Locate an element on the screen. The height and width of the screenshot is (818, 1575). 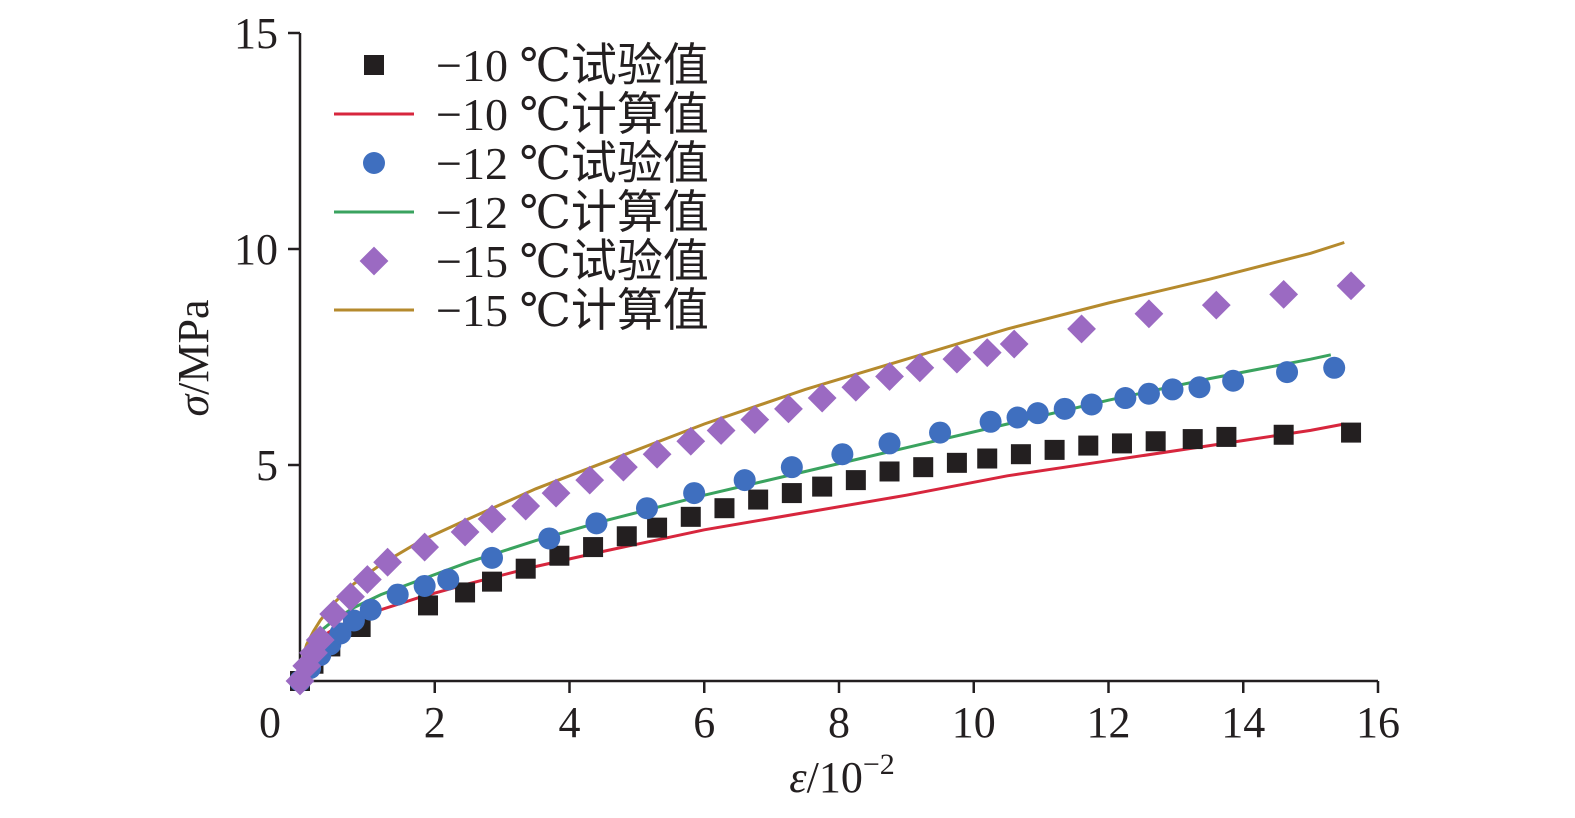
legend-label: −12 ℃计算值 is located at coordinates (572, 212).